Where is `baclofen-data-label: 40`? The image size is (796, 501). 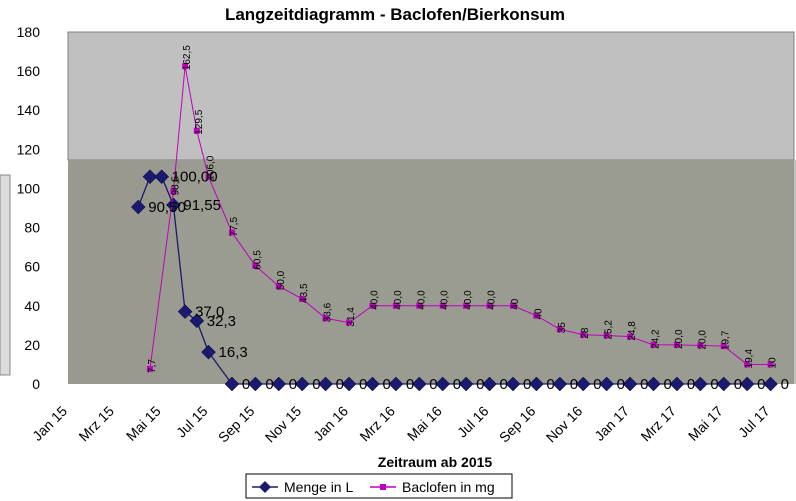 baclofen-data-label: 40 is located at coordinates (515, 304).